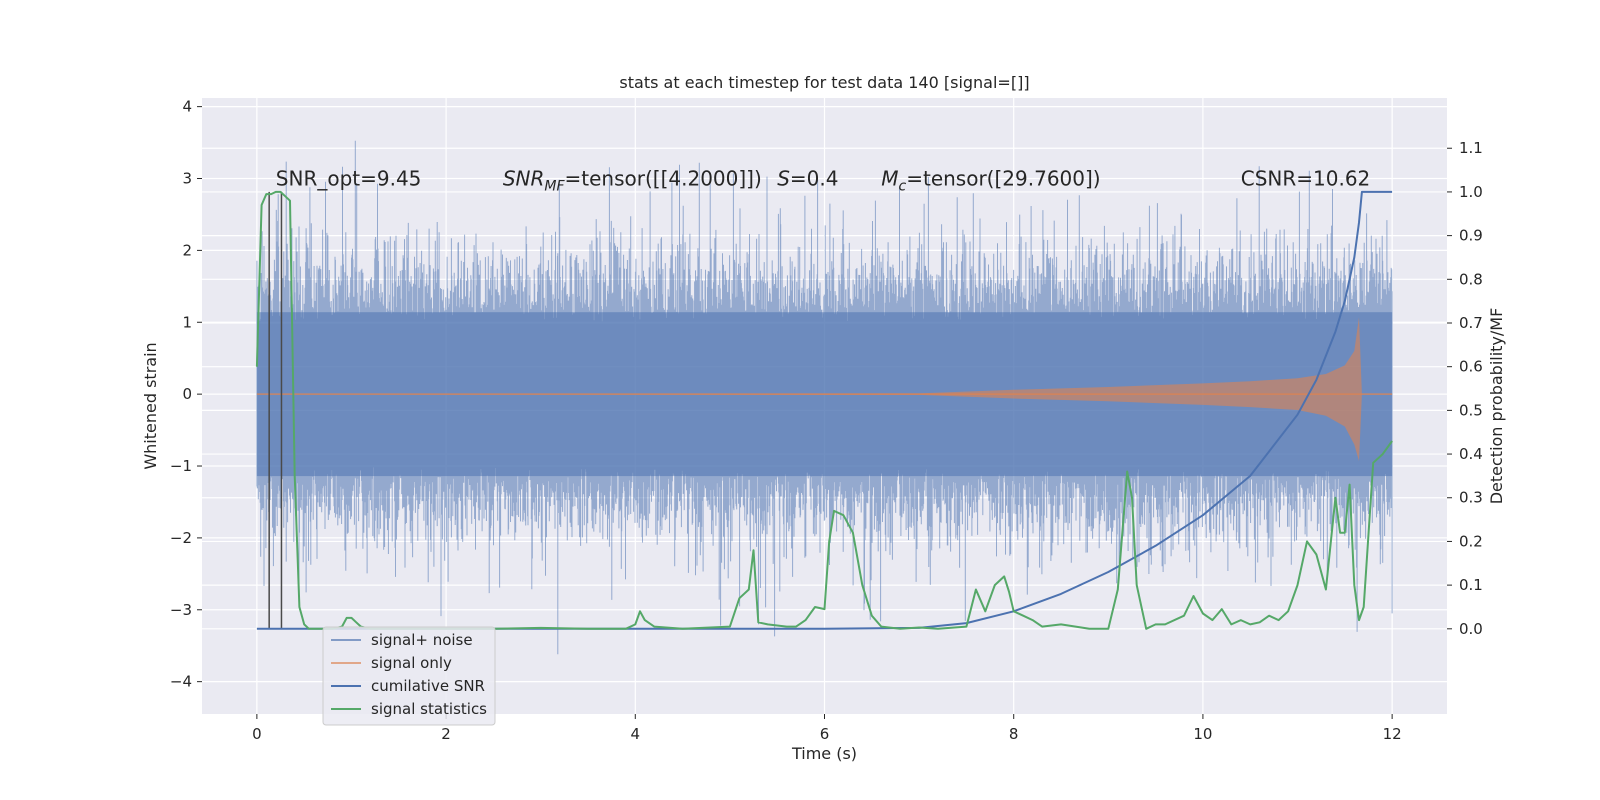  What do you see at coordinates (1014, 734) in the screenshot?
I see `x-tick-label: 8` at bounding box center [1014, 734].